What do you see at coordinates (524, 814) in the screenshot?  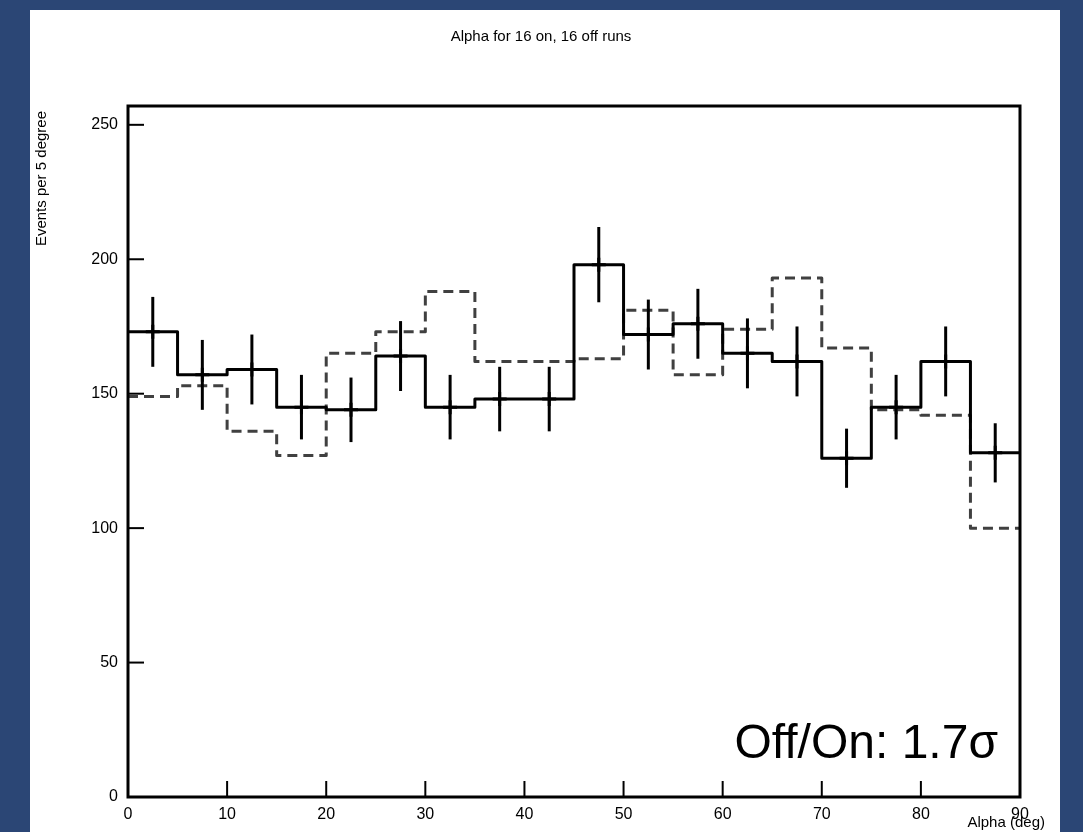 I see `x-tick-label: 40` at bounding box center [524, 814].